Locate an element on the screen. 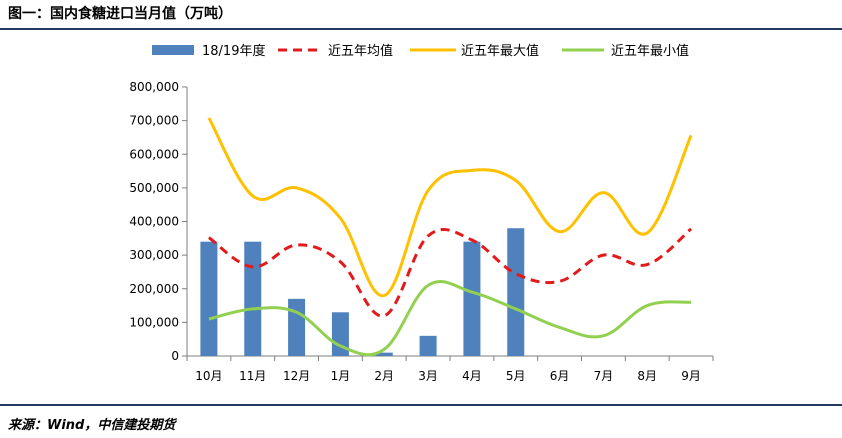 The width and height of the screenshot is (842, 438). y-tick-label: 200,000 is located at coordinates (154, 289).